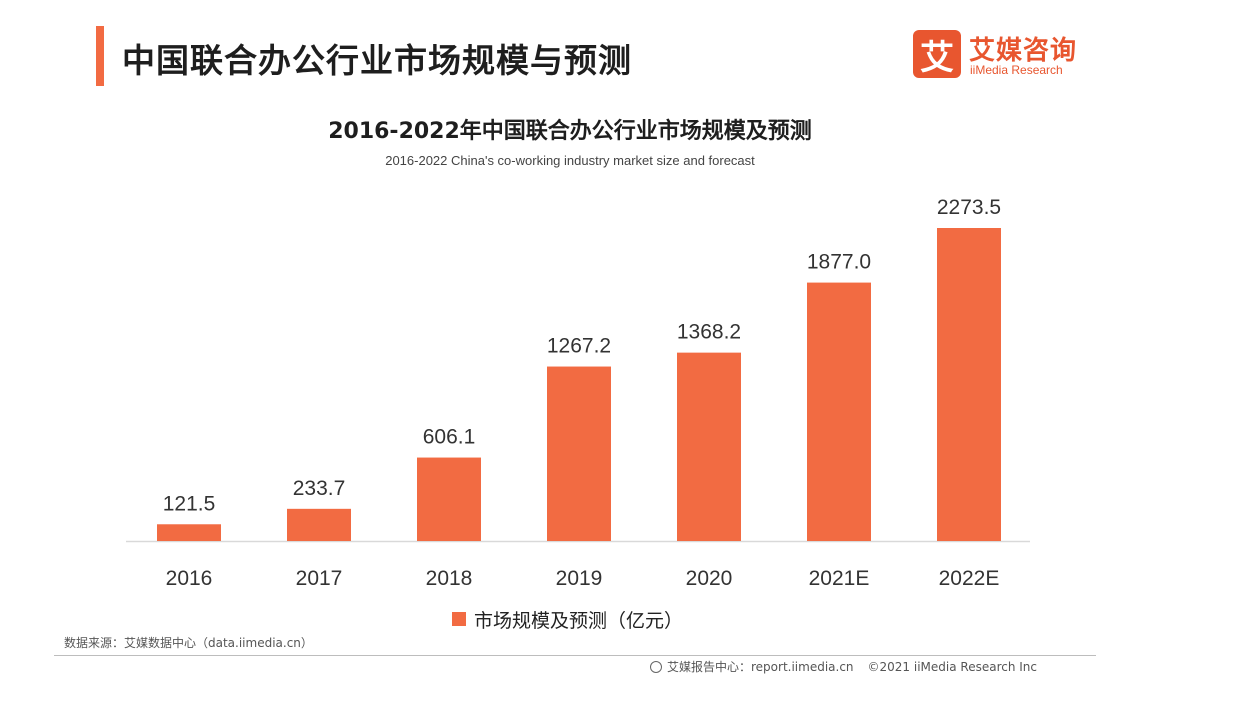  I want to click on data-label-2021E: 1877.0, so click(839, 262).